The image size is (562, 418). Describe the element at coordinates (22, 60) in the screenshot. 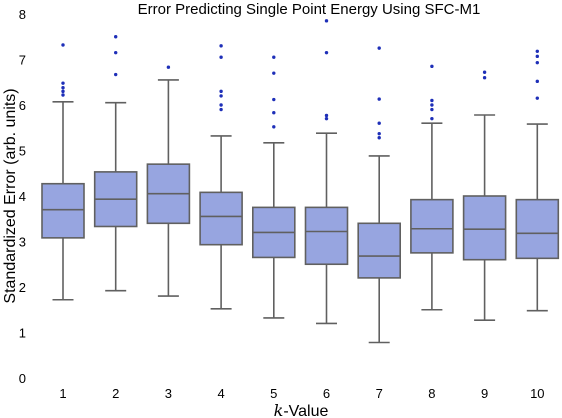

I see `y-tick-label: 7` at that location.